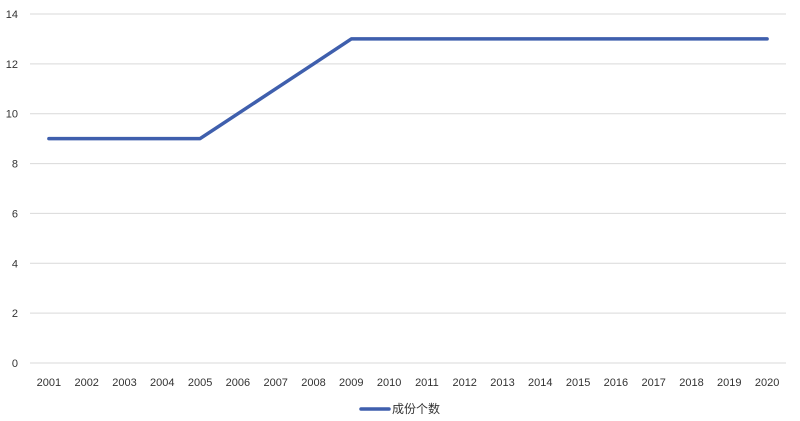 Image resolution: width=800 pixels, height=421 pixels. What do you see at coordinates (12, 115) in the screenshot?
I see `y-tick-label: 10` at bounding box center [12, 115].